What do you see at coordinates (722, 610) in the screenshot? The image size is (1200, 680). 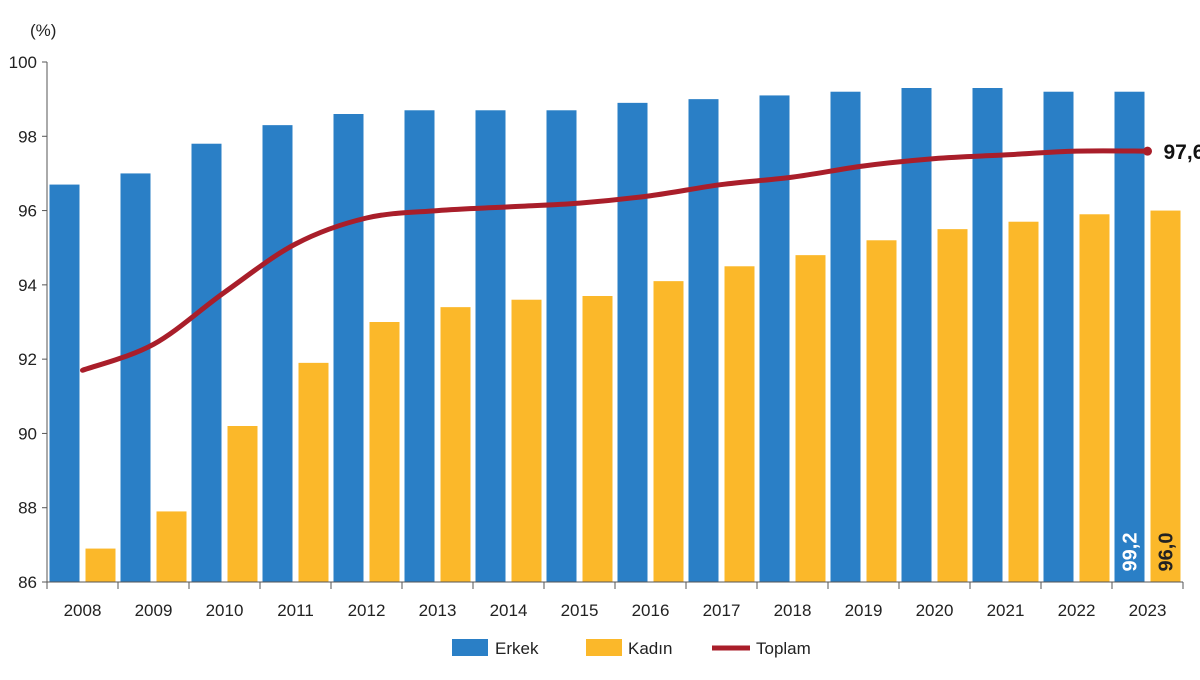 I see `x-tick-label-2017: 2017` at bounding box center [722, 610].